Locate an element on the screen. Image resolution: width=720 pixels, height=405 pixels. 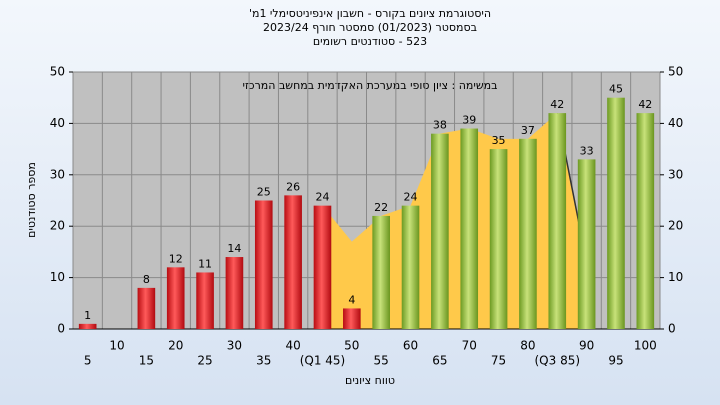
x-axis-label: טווח ציונים is located at coordinates (370, 380).